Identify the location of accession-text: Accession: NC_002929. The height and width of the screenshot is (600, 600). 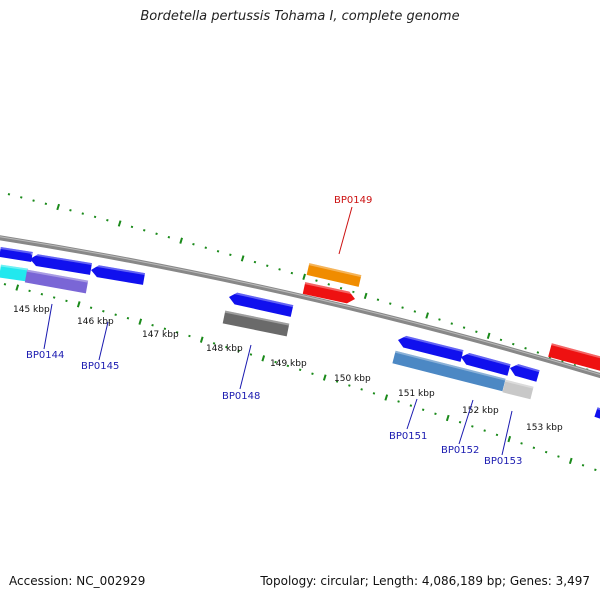
(77, 581).